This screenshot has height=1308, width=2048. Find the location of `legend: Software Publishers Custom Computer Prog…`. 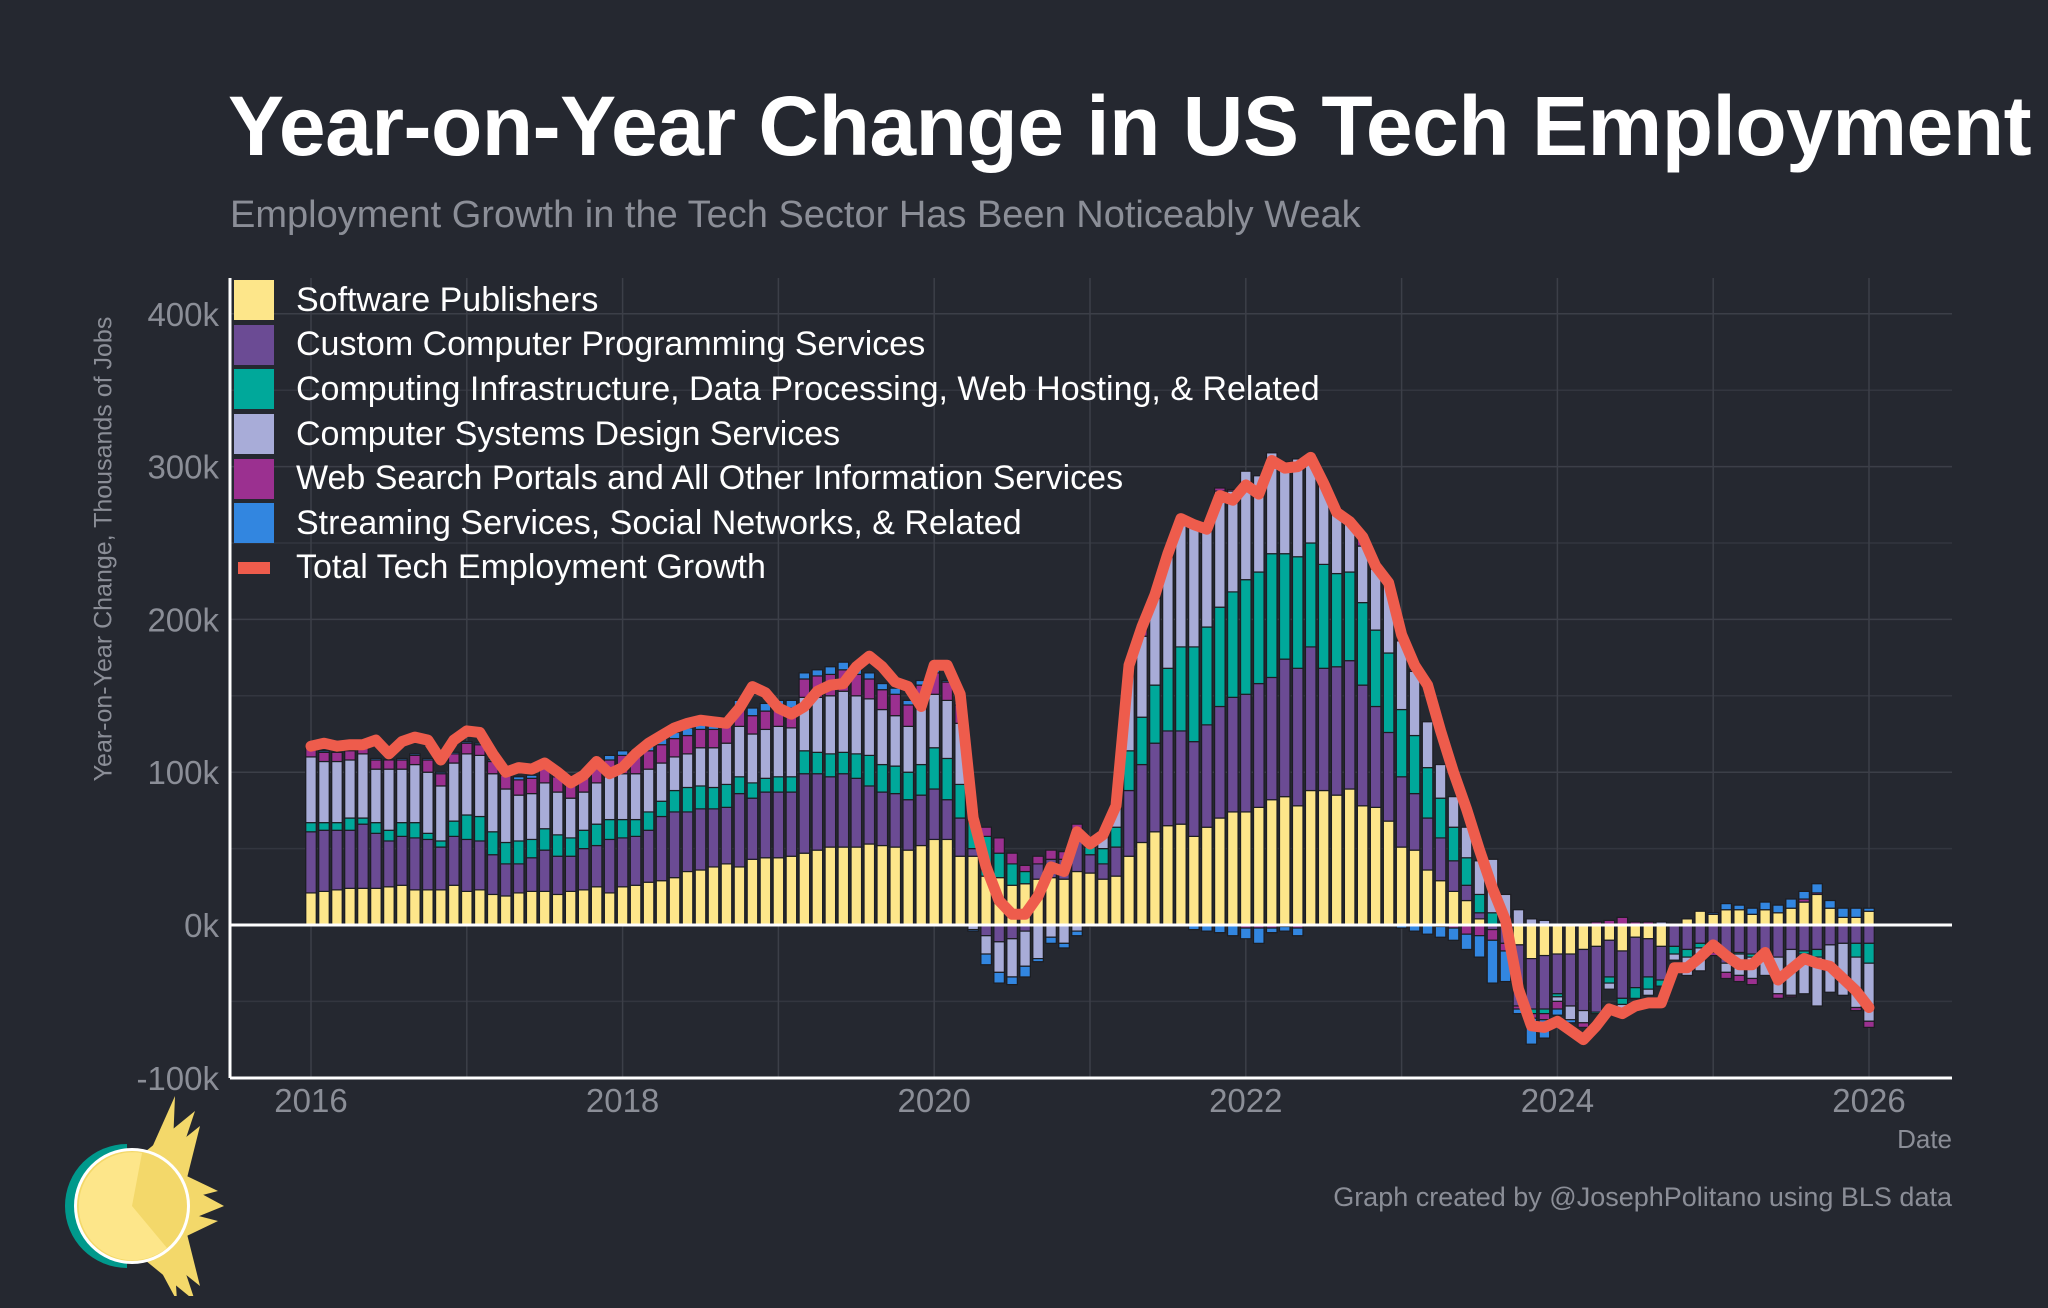

legend: Software Publishers Custom Computer Prog… is located at coordinates (777, 434).